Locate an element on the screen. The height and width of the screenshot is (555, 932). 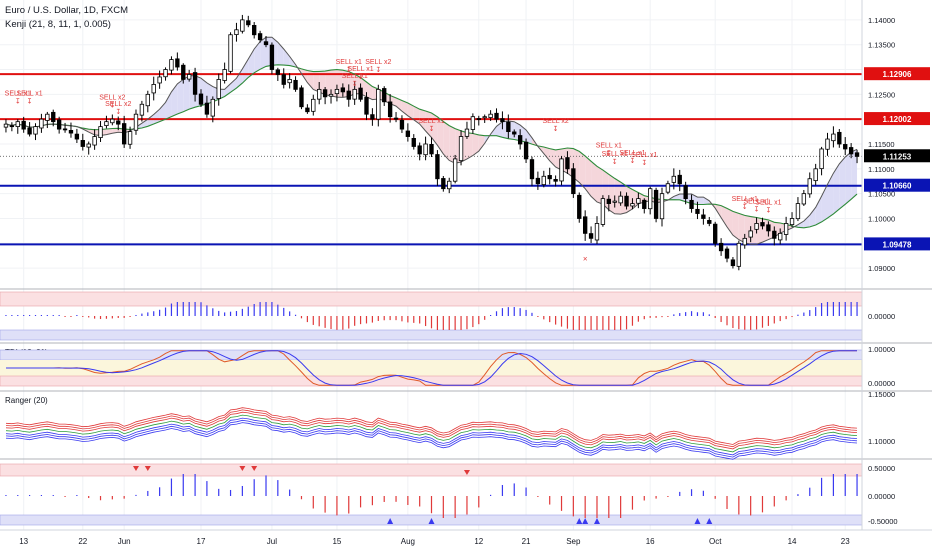
tdi-tick-top: 1.00000 is located at coordinates (881, 349).